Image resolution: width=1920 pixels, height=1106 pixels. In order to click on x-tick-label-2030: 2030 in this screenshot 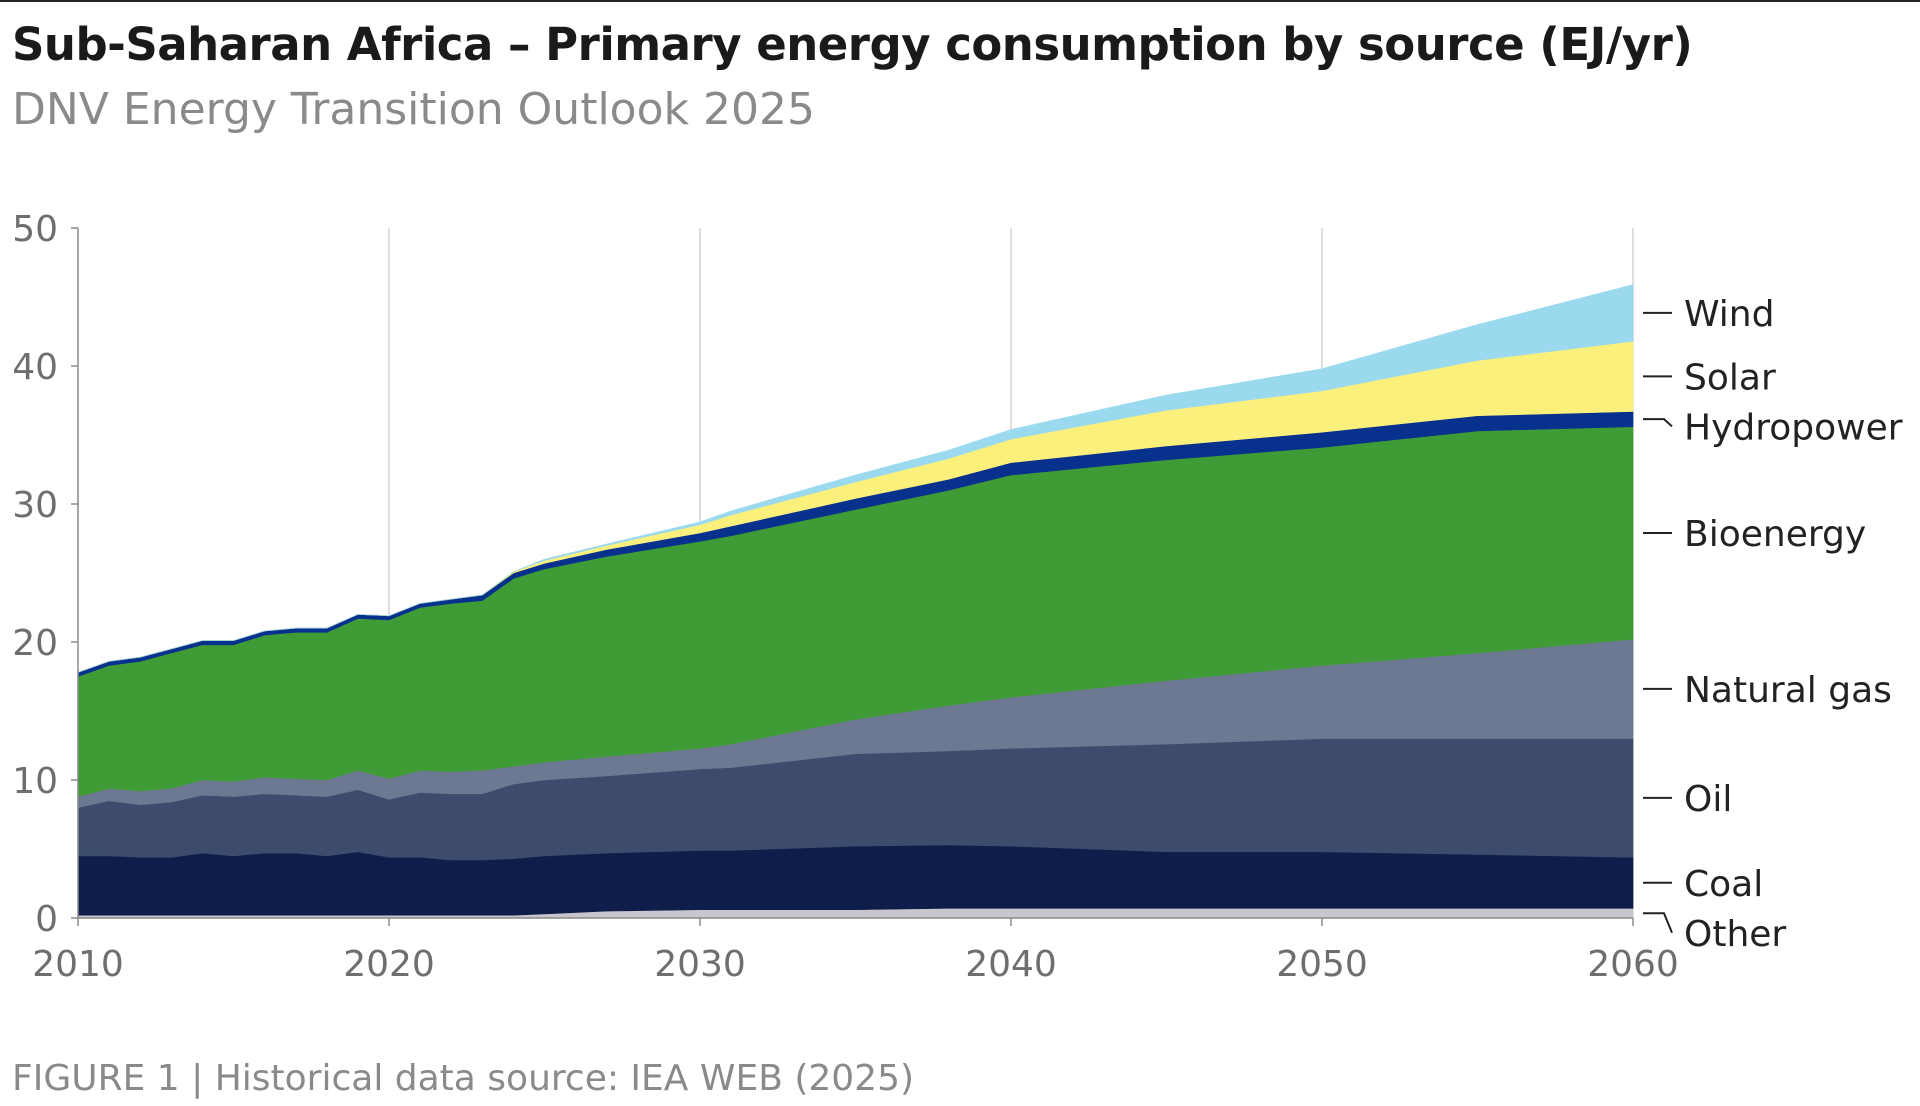, I will do `click(700, 964)`.